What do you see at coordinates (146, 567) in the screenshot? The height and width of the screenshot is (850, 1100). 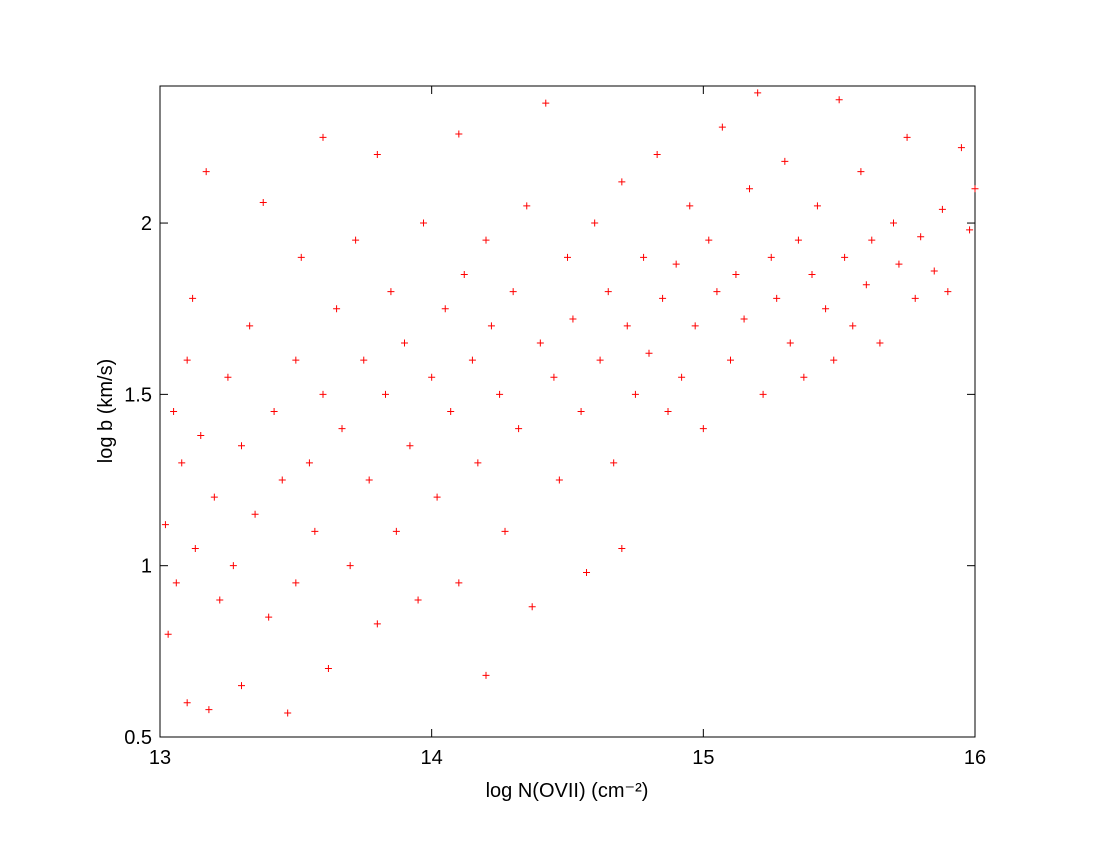 I see `y-tick-label: 1` at bounding box center [146, 567].